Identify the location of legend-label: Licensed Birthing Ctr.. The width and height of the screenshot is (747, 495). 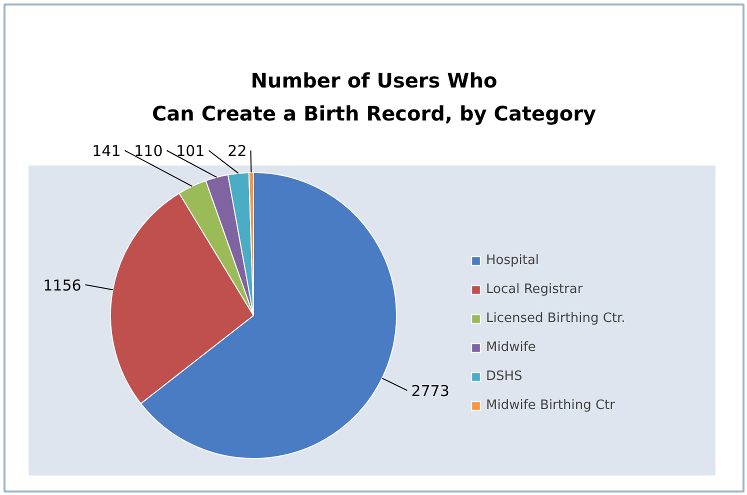
(556, 318).